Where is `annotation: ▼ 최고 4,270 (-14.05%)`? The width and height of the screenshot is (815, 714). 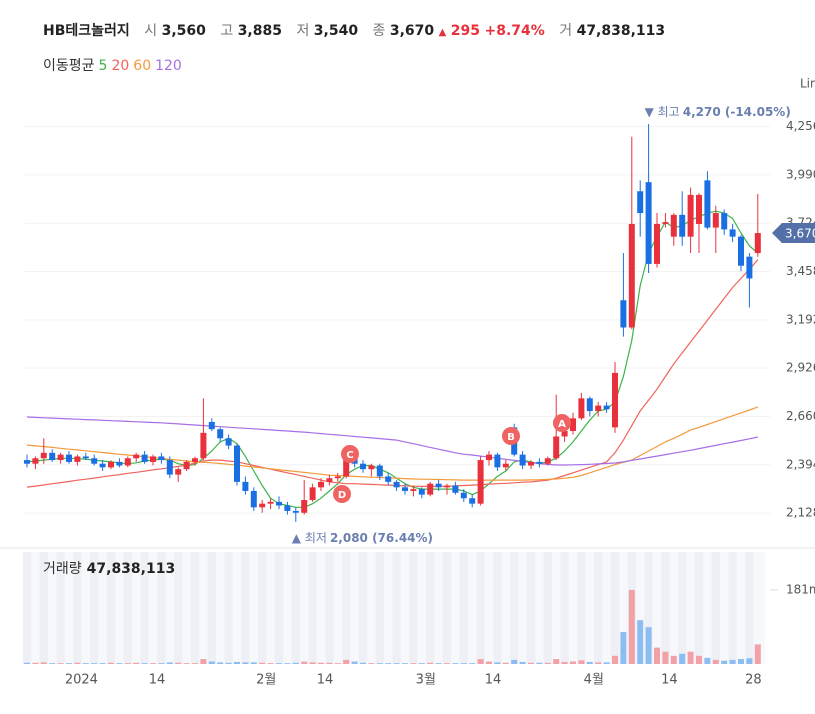 annotation: ▼ 최고 4,270 (-14.05%) is located at coordinates (718, 112).